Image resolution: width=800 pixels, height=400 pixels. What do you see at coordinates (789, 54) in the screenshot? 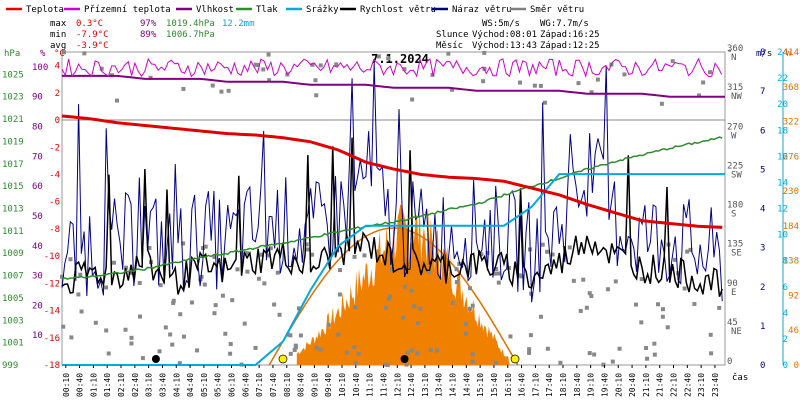
I see `axis-unit-solar: W` at bounding box center [789, 54].